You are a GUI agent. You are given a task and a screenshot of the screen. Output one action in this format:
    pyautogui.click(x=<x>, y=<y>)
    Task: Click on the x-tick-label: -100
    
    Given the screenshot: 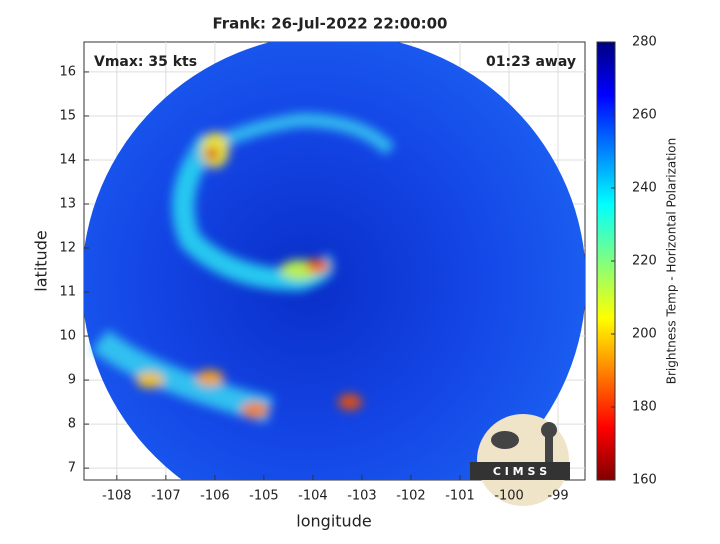 What is the action you would take?
    pyautogui.click(x=509, y=496)
    